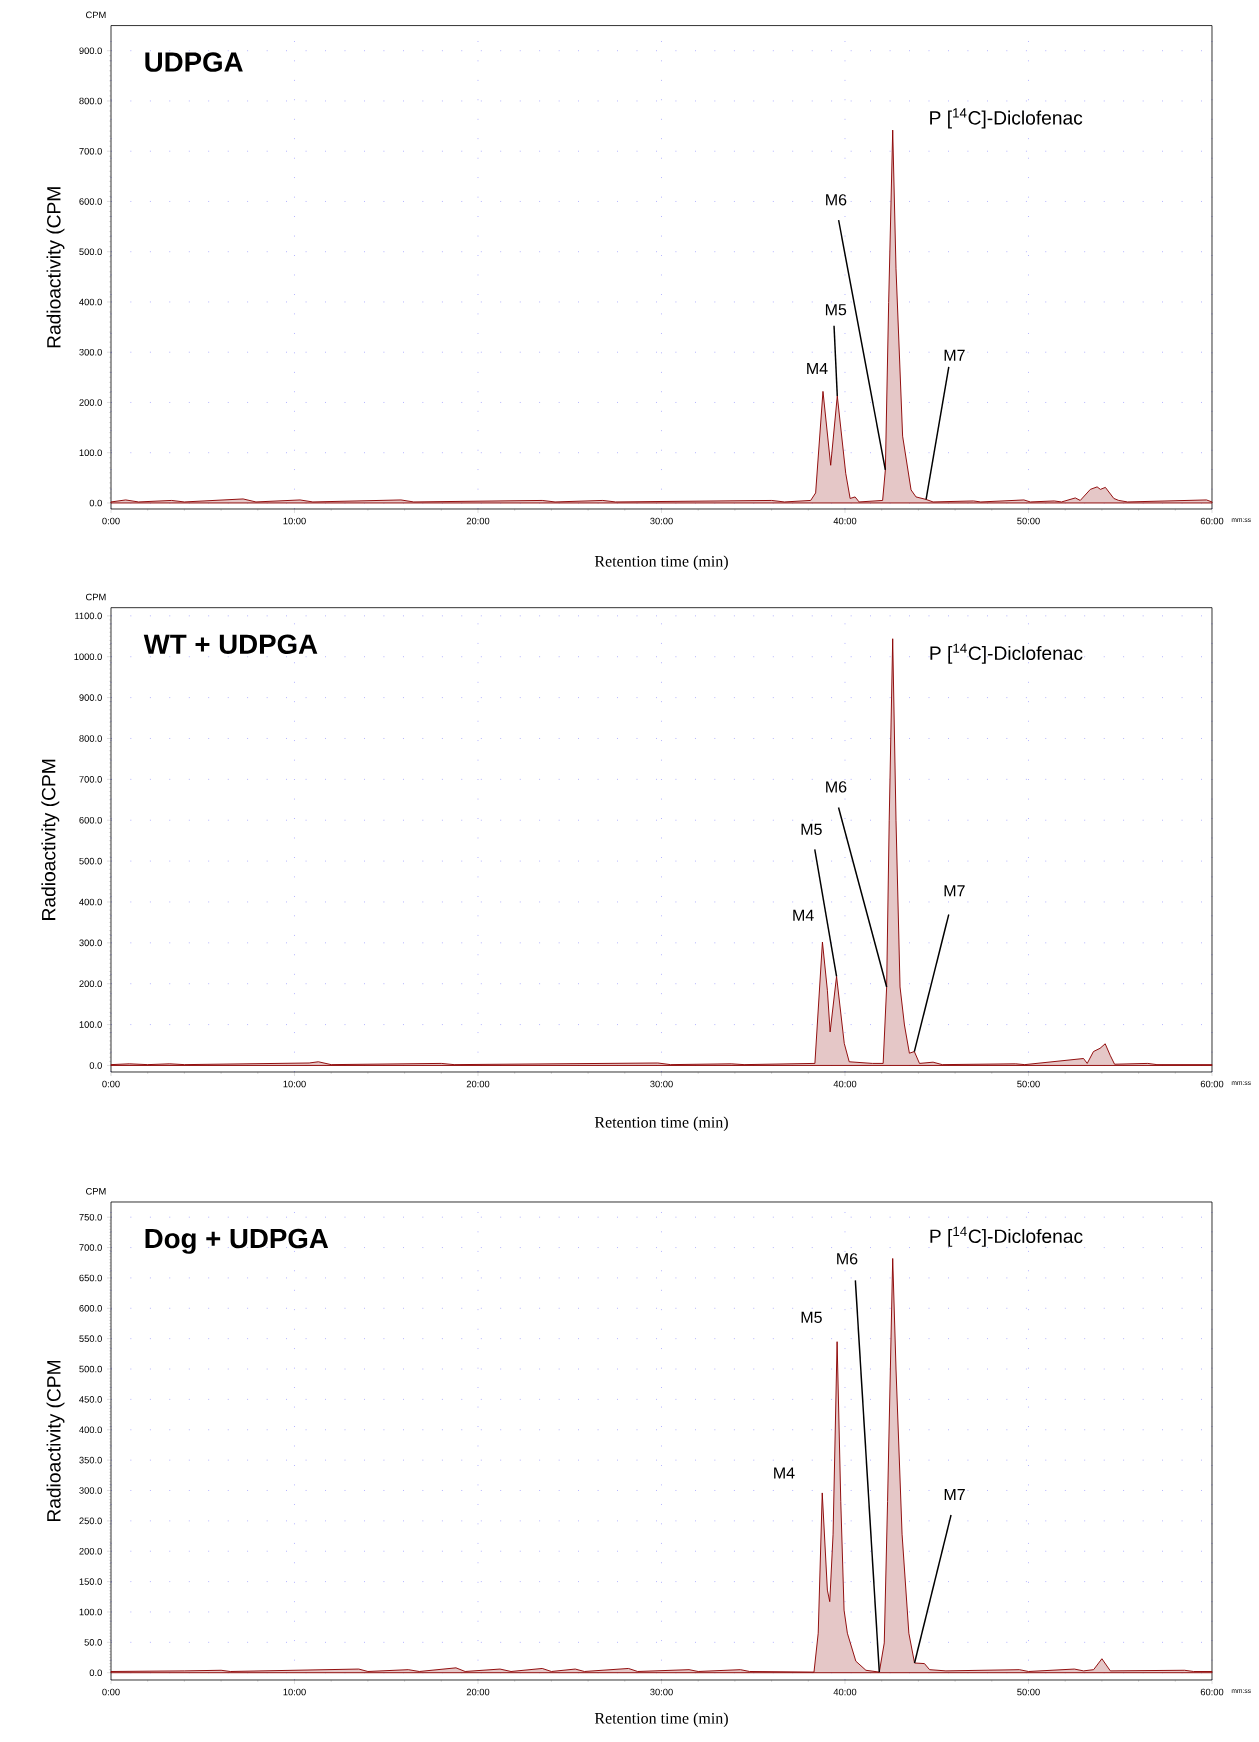  What do you see at coordinates (93, 1642) in the screenshot?
I see `y-tick-label: 50.0` at bounding box center [93, 1642].